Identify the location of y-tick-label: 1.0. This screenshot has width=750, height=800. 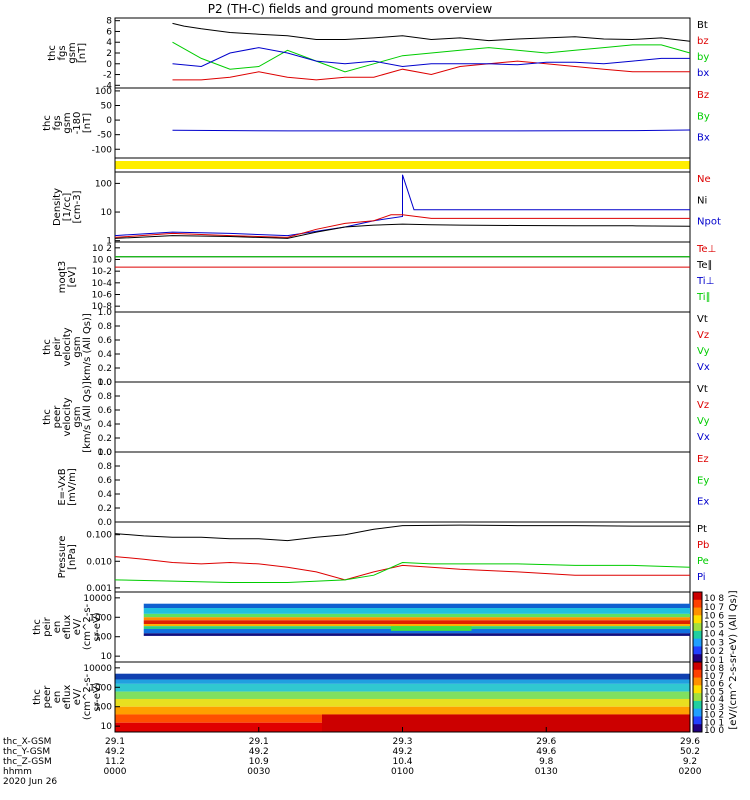
(105, 453).